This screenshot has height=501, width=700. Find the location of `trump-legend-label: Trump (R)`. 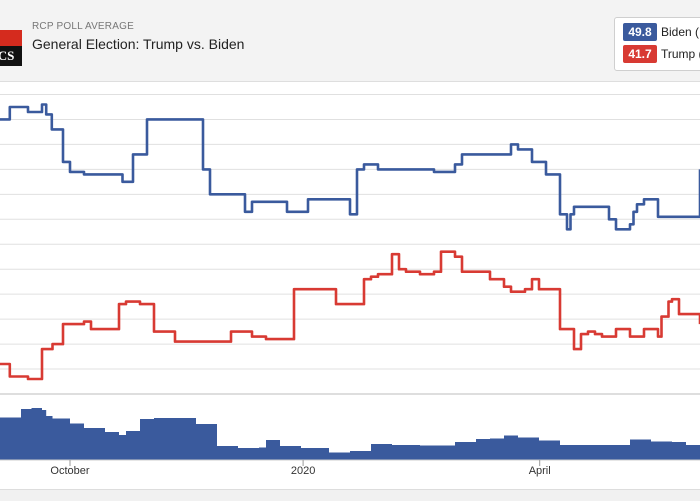

trump-legend-label: Trump (R) is located at coordinates (680, 54).